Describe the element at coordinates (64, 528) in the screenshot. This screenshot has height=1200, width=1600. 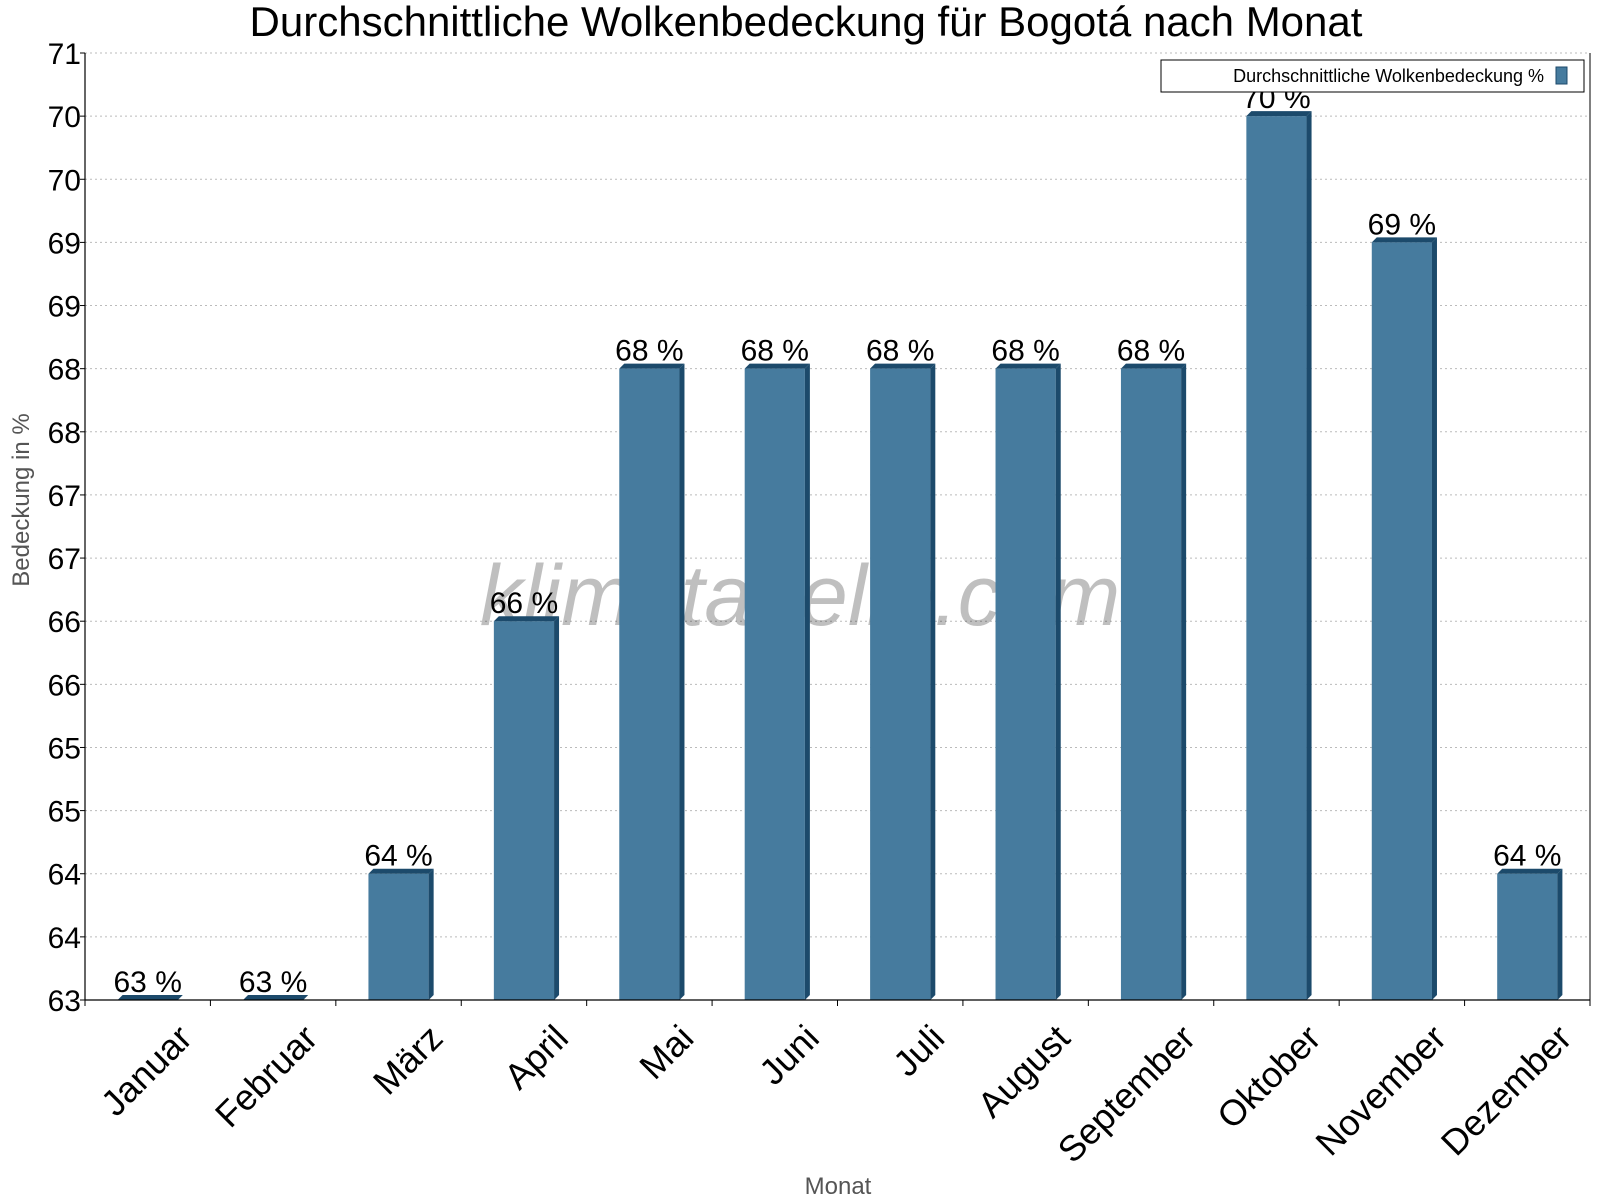
I see `y-tick-labels: 63 64 64 65 65 66 66 67 67 68 68 69 69 70 70 71` at that location.